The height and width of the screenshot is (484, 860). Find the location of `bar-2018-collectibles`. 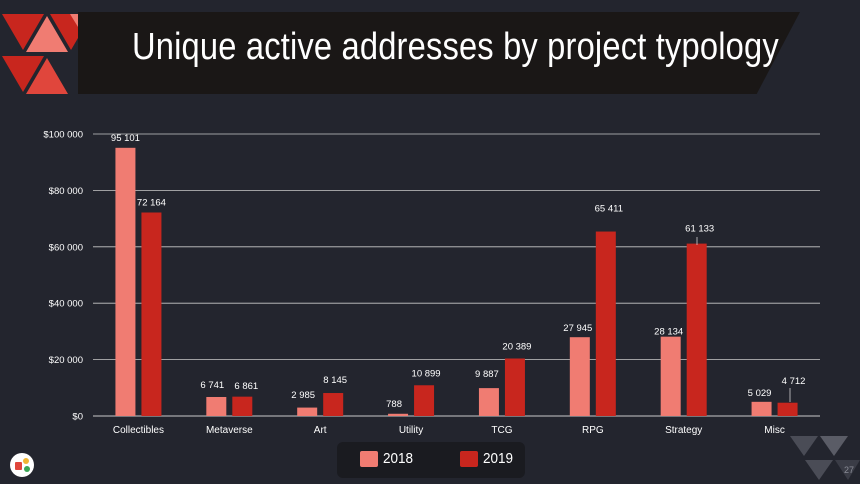

bar-2018-collectibles is located at coordinates (125, 281).